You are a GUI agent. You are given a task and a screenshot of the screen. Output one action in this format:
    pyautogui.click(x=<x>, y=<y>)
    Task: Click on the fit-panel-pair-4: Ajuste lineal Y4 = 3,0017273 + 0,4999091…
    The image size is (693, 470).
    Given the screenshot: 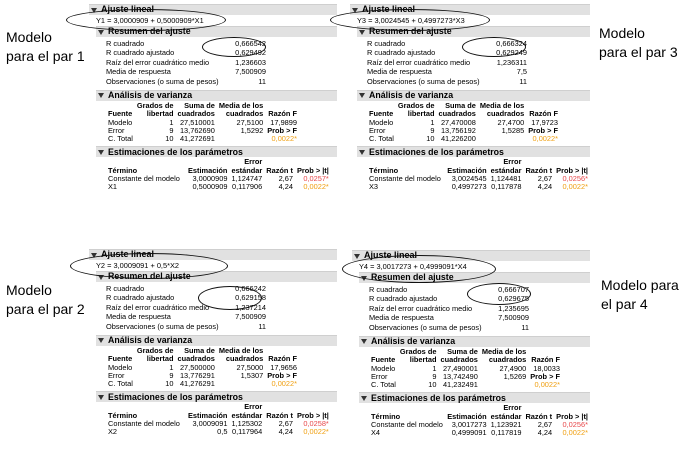 What is the action you would take?
    pyautogui.click(x=471, y=345)
    